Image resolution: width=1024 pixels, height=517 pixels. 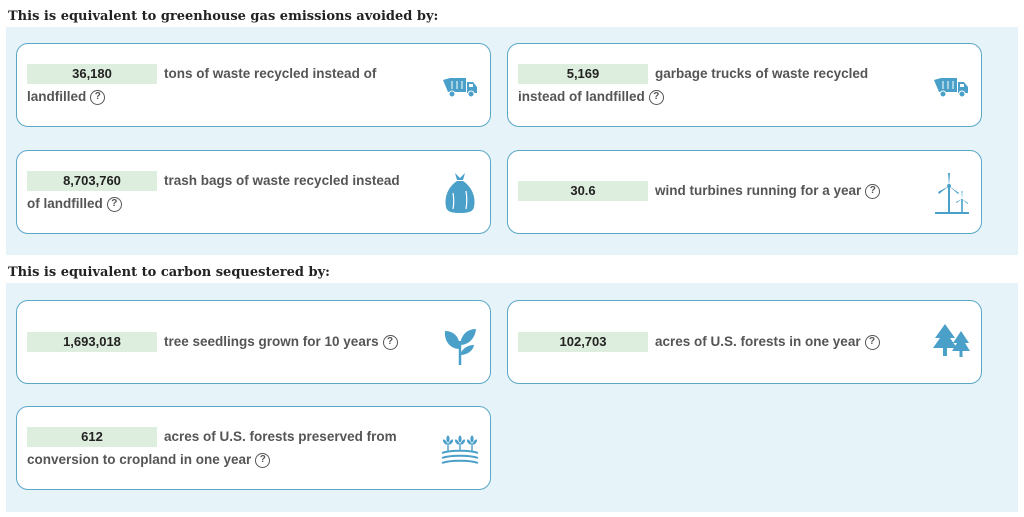 What do you see at coordinates (92, 74) in the screenshot?
I see `card-value: 36,180` at bounding box center [92, 74].